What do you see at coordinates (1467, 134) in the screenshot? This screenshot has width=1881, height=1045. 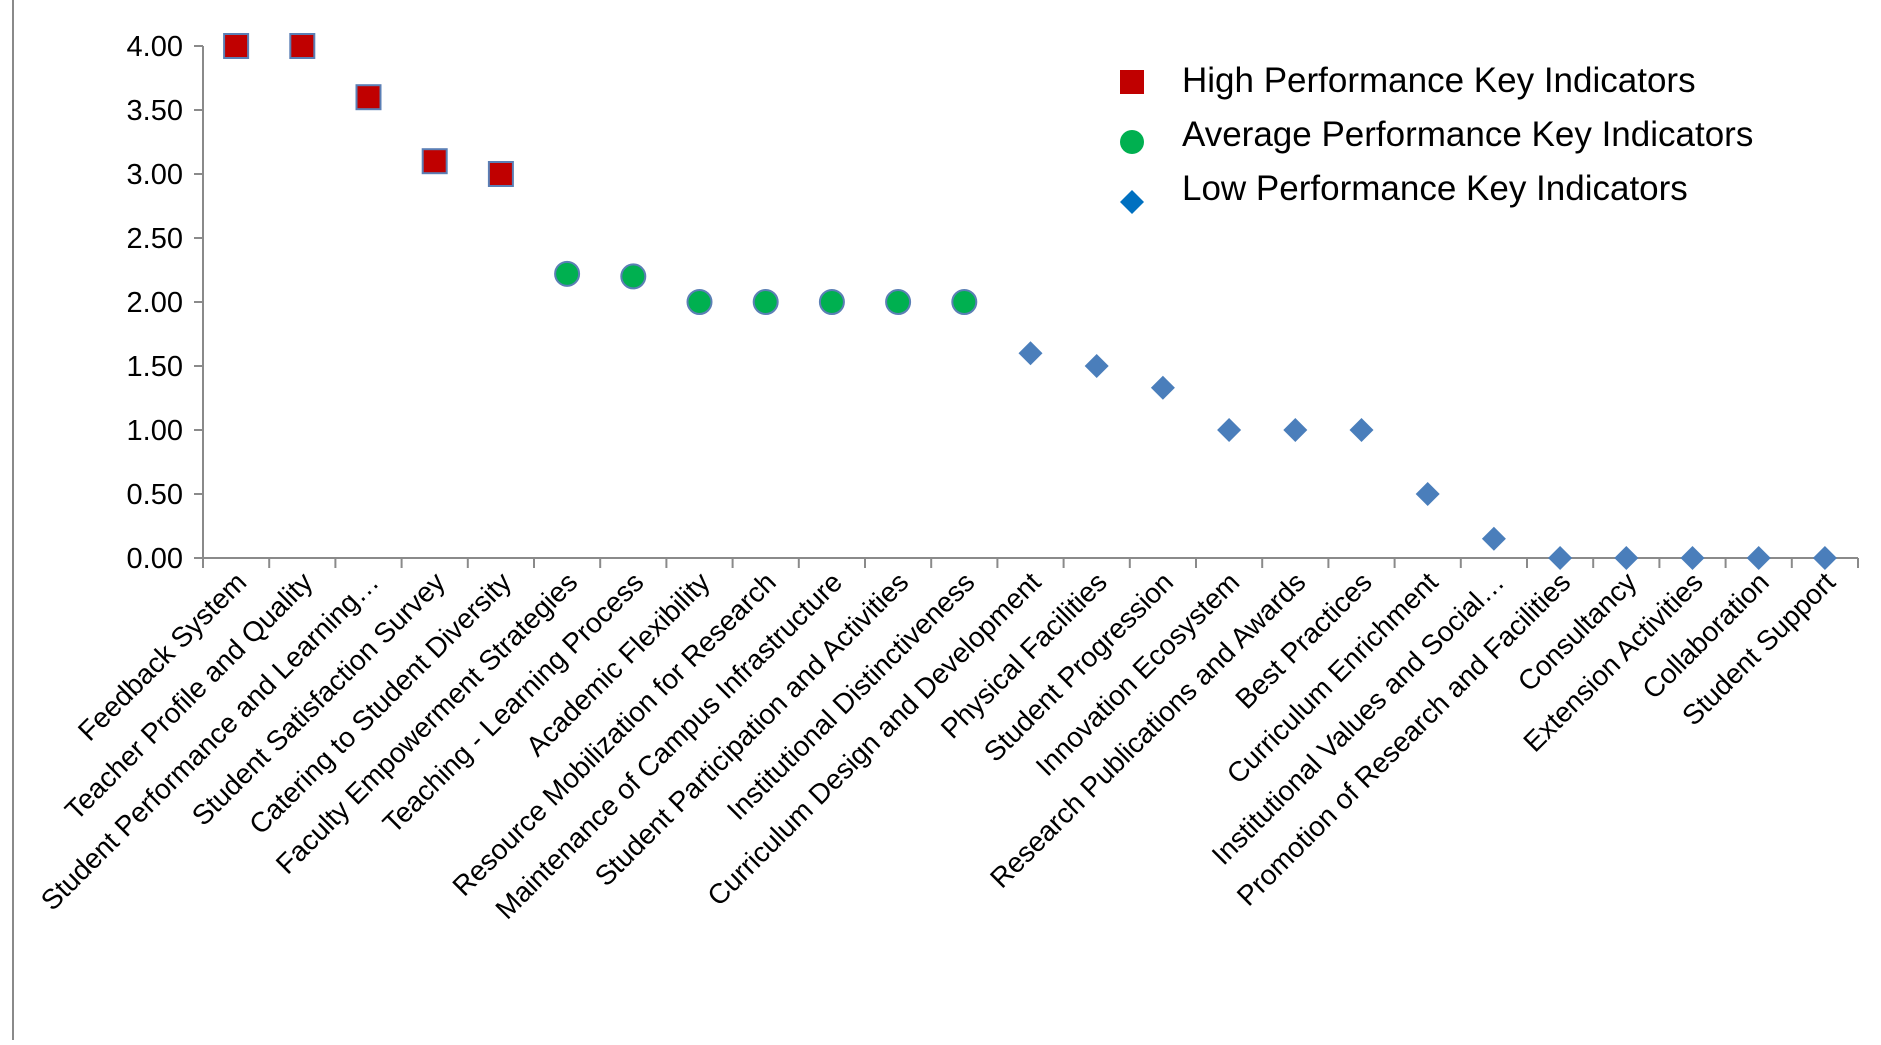 I see `legend-label: Average Performance Key Indicators` at bounding box center [1467, 134].